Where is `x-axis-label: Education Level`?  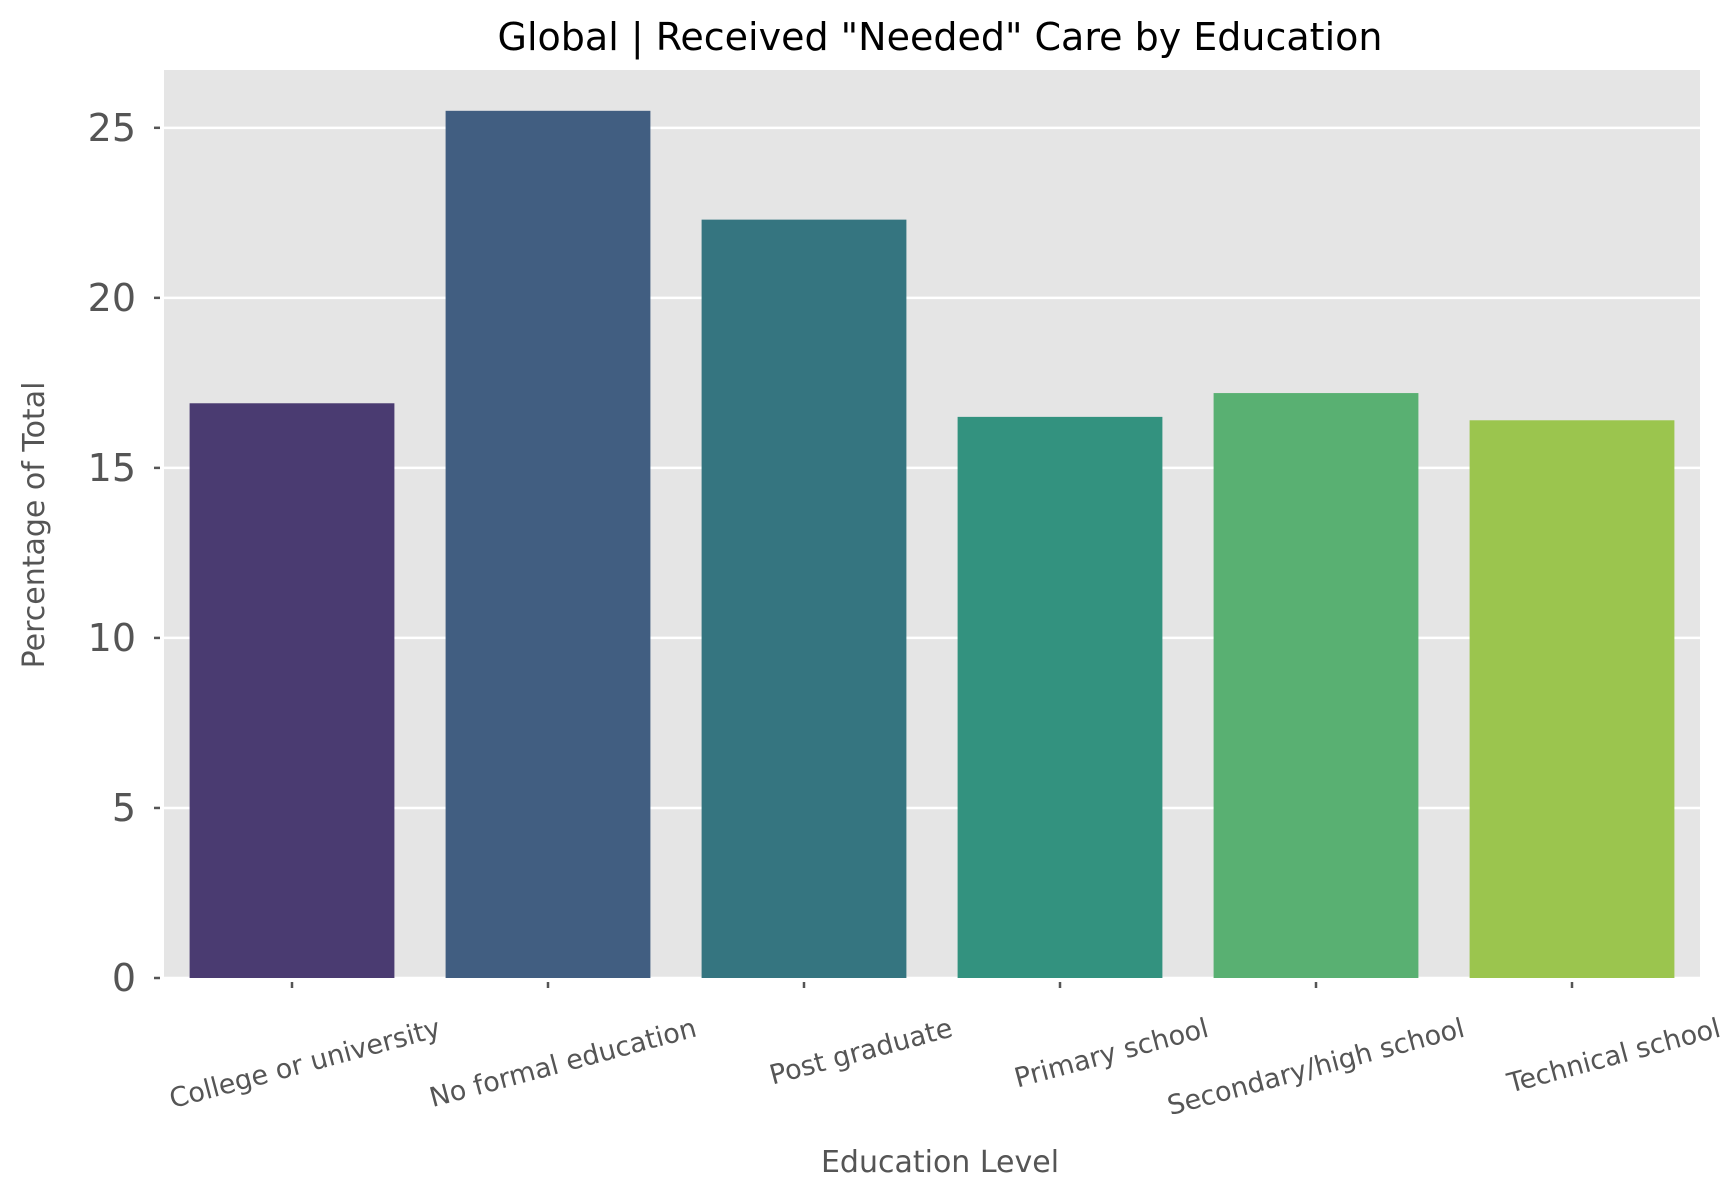 x-axis-label: Education Level is located at coordinates (940, 1162).